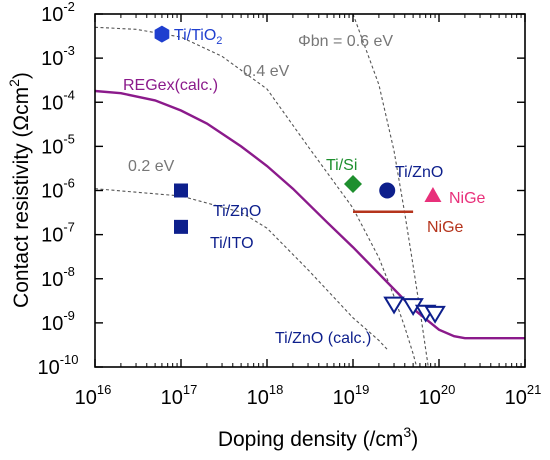 This screenshot has height=460, width=550. What do you see at coordinates (419, 172) in the screenshot?
I see `label-ti-zno-right: Ti/ZnO` at bounding box center [419, 172].